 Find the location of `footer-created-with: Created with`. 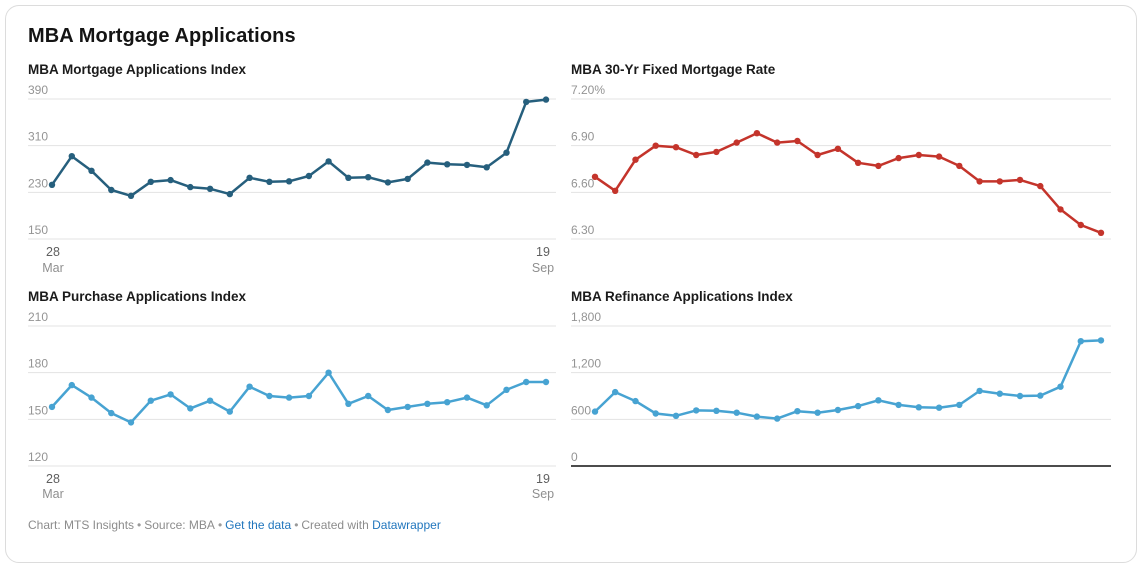

footer-created-with: Created with is located at coordinates (335, 524).